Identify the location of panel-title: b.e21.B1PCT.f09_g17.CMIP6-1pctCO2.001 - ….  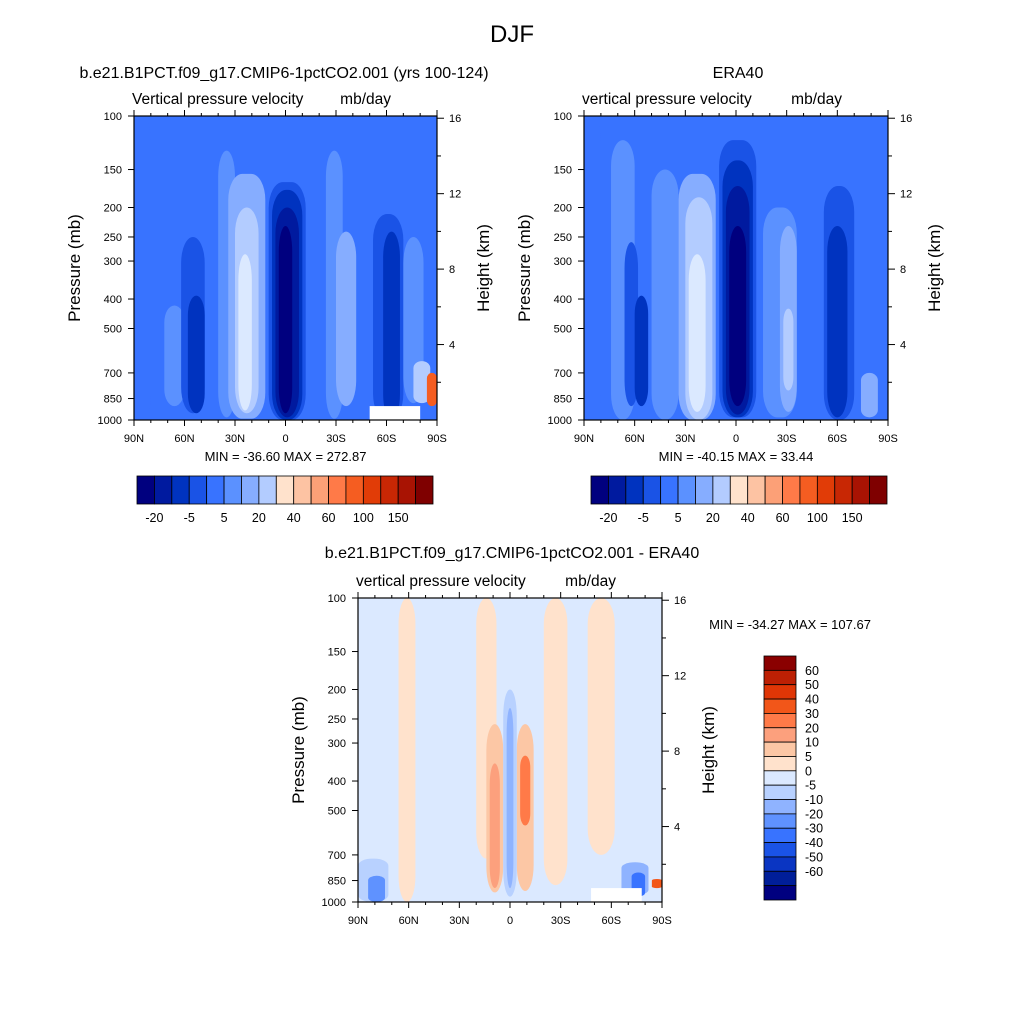
(512, 553).